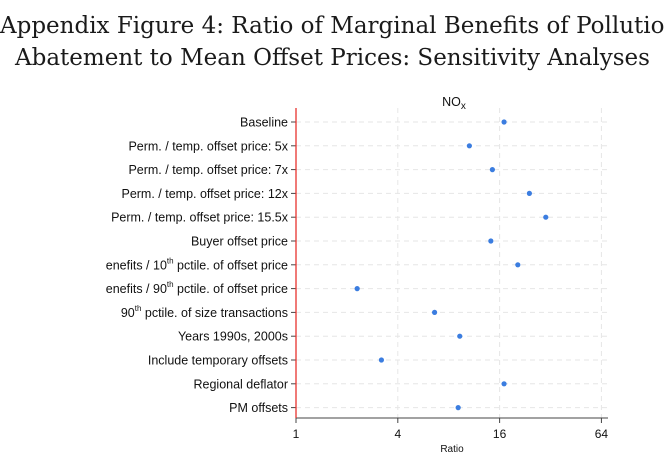 This screenshot has width=665, height=464. I want to click on y-tick-label: Include temporary offsets, so click(218, 361).